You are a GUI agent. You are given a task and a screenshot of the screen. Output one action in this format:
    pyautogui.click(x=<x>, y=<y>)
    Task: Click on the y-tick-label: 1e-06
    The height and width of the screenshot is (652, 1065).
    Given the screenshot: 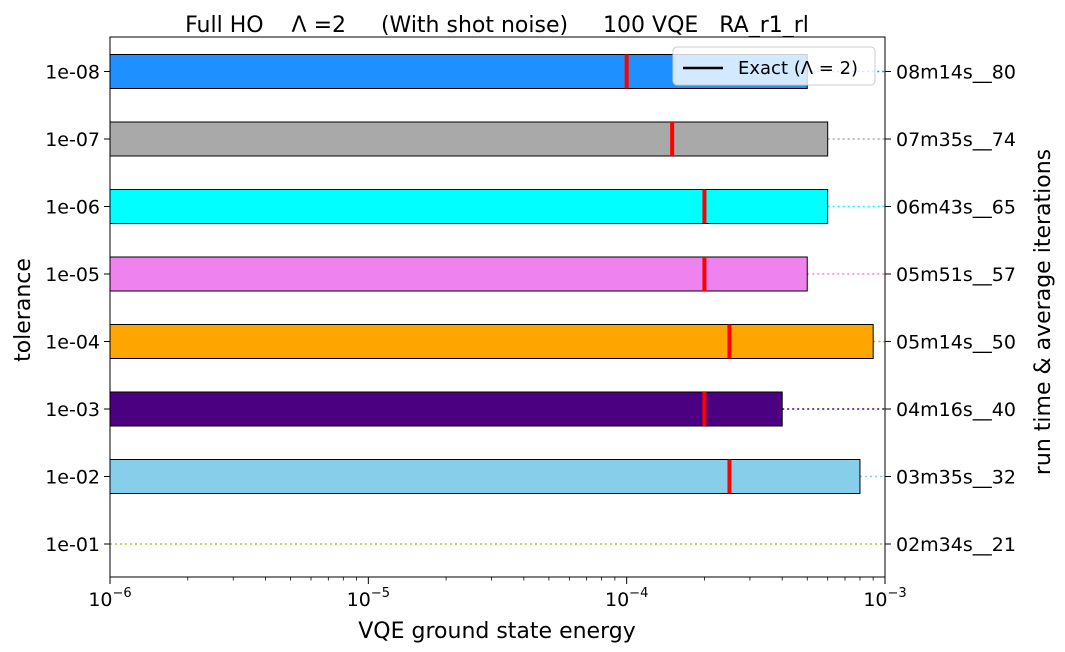 What is the action you would take?
    pyautogui.click(x=72, y=208)
    